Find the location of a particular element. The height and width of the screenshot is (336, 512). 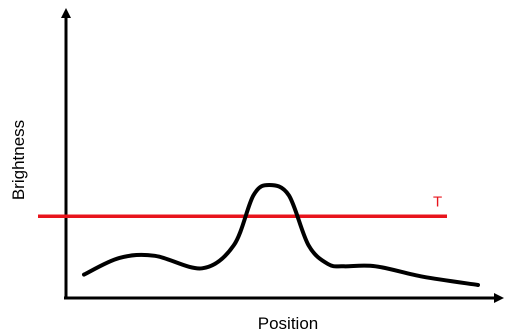

y-axis-label: Brightness is located at coordinates (18, 160).